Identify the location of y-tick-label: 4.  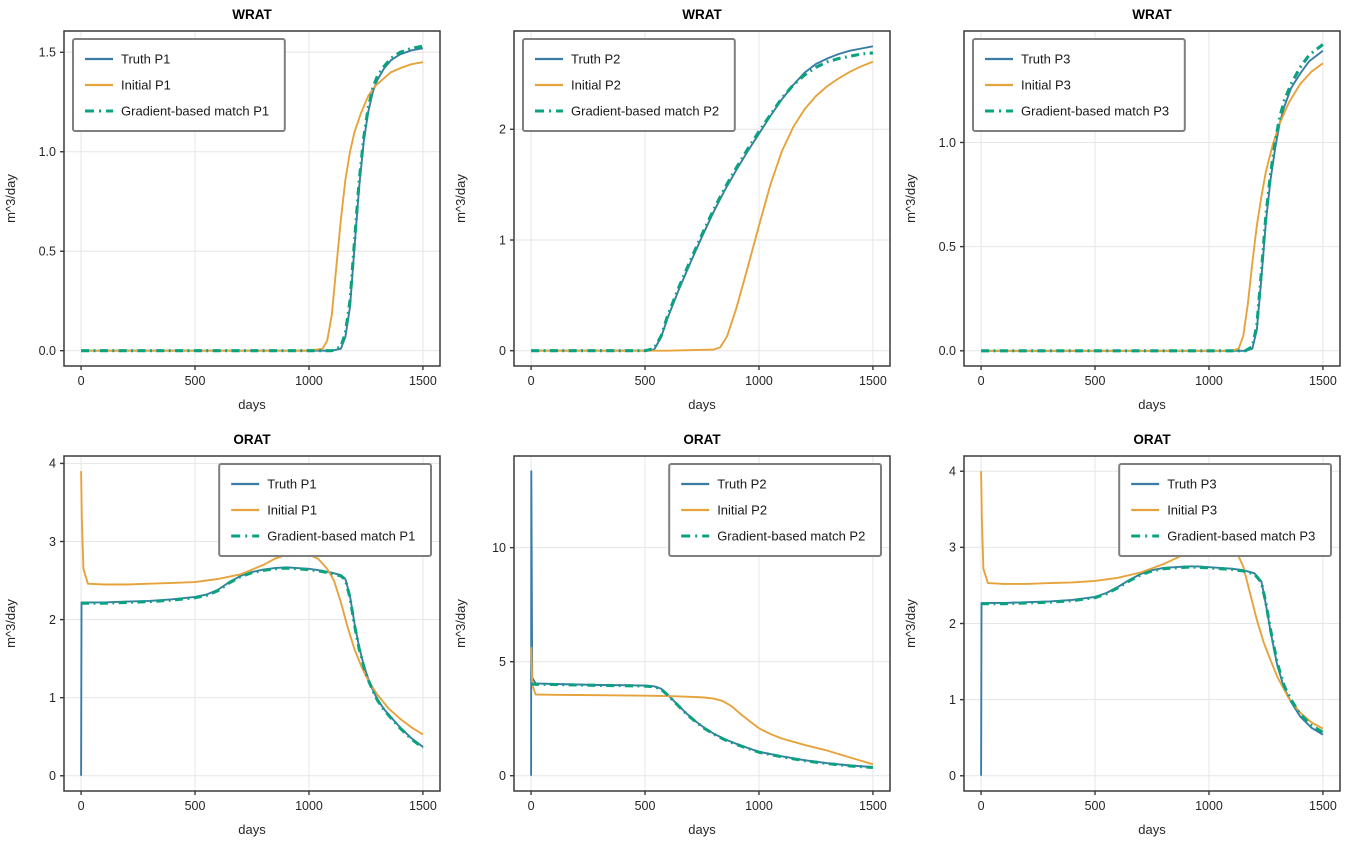
(52, 464).